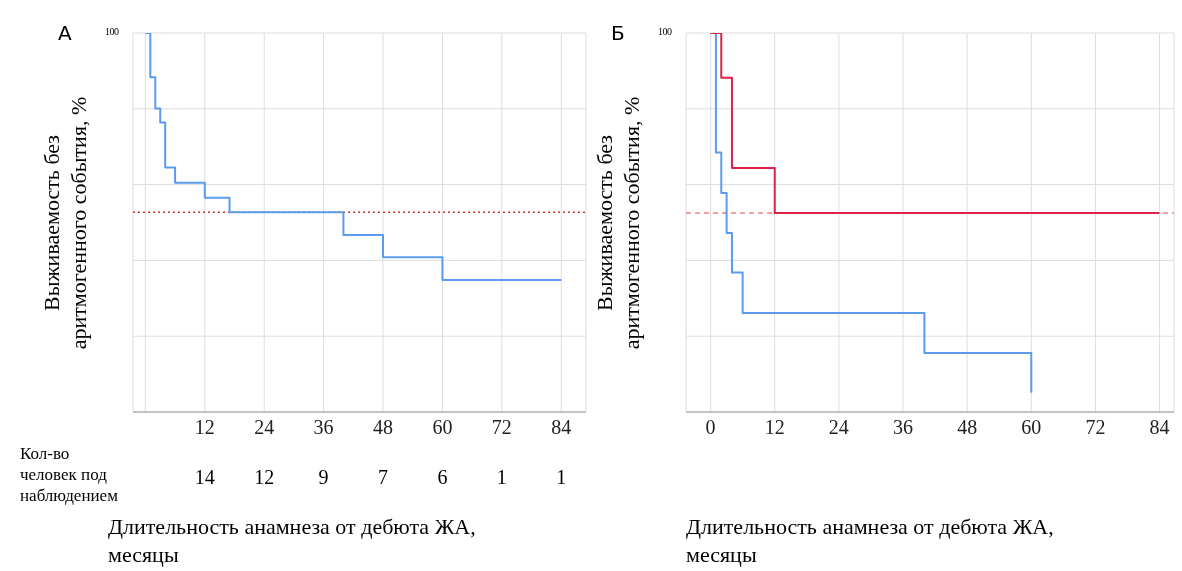 This screenshot has width=1182, height=571. What do you see at coordinates (442, 477) in the screenshot?
I see `text: 6` at bounding box center [442, 477].